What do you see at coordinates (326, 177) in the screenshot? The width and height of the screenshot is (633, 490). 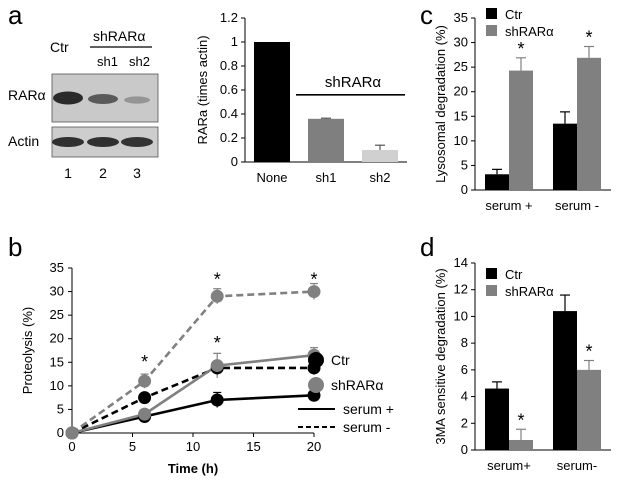 I see `chart-a-xtick-label: sh1` at bounding box center [326, 177].